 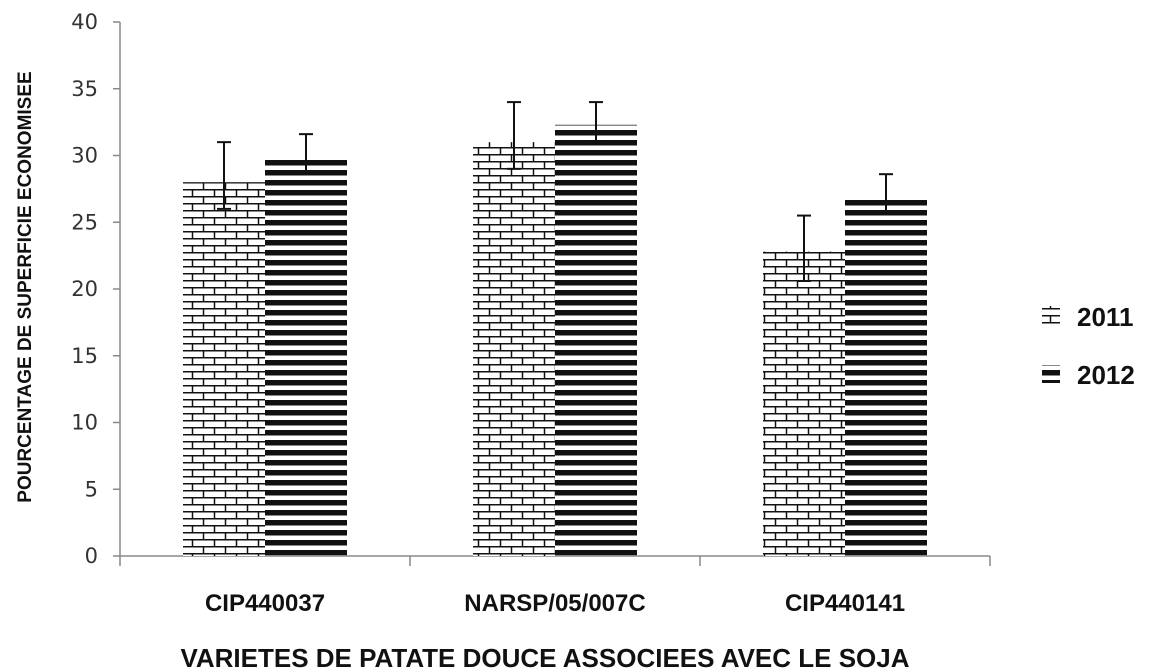 I want to click on legend-label-2012: 2012, so click(x=1106, y=375).